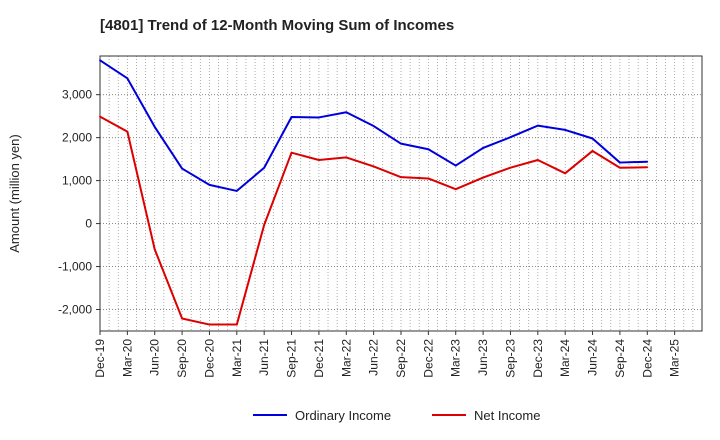 The image size is (720, 440). I want to click on x-tick-label: Dec-20, so click(209, 358).